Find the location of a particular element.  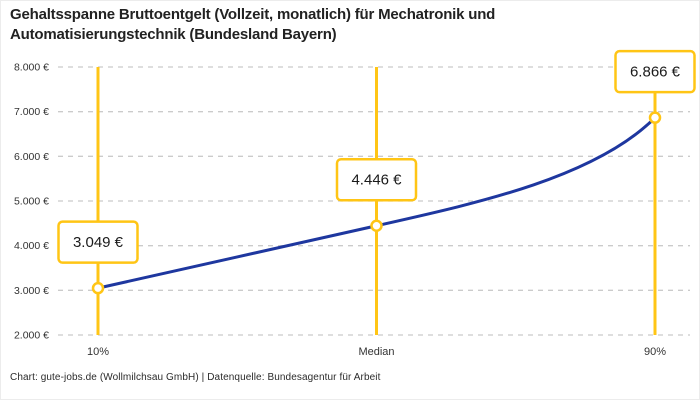

y-axis-tick-label: 6.000 € is located at coordinates (31, 157).